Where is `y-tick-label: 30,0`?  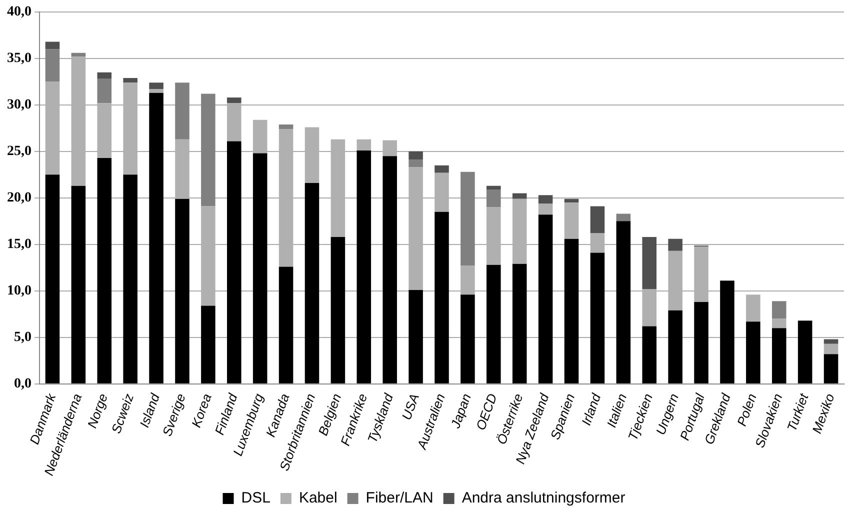 y-tick-label: 30,0 is located at coordinates (19, 105).